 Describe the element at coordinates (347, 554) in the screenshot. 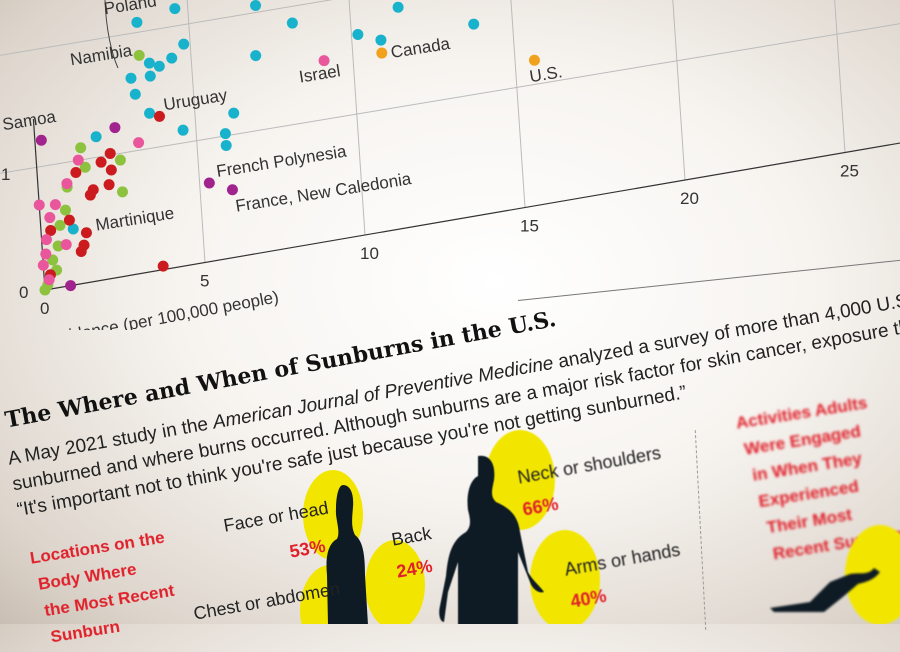

I see `woman-silhouette-icon` at that location.